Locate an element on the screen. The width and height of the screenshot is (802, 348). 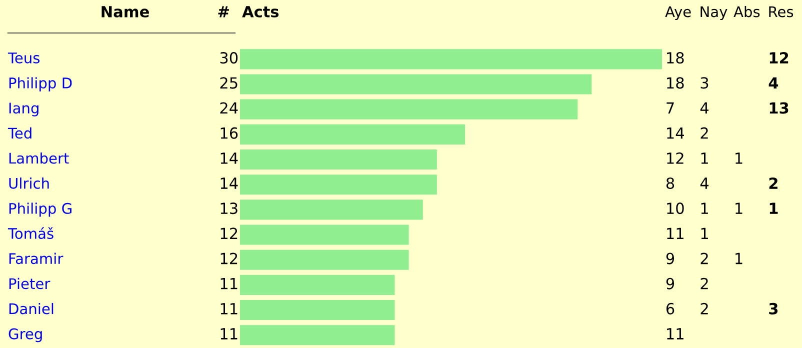
data-label: 8 is located at coordinates (670, 183).